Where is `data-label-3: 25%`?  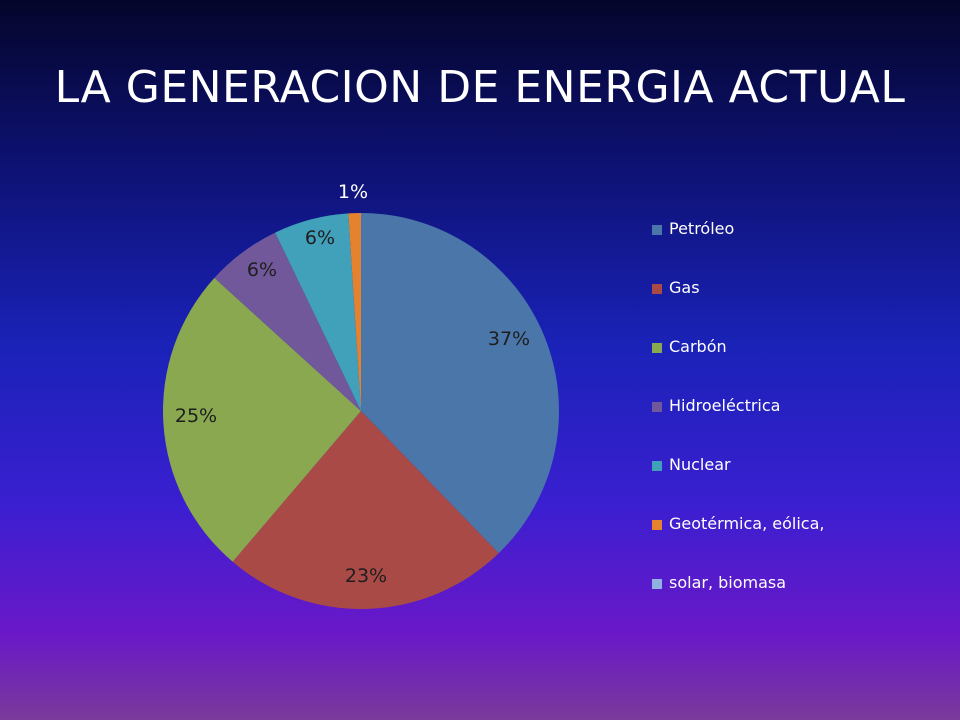
data-label-3: 25% is located at coordinates (196, 416).